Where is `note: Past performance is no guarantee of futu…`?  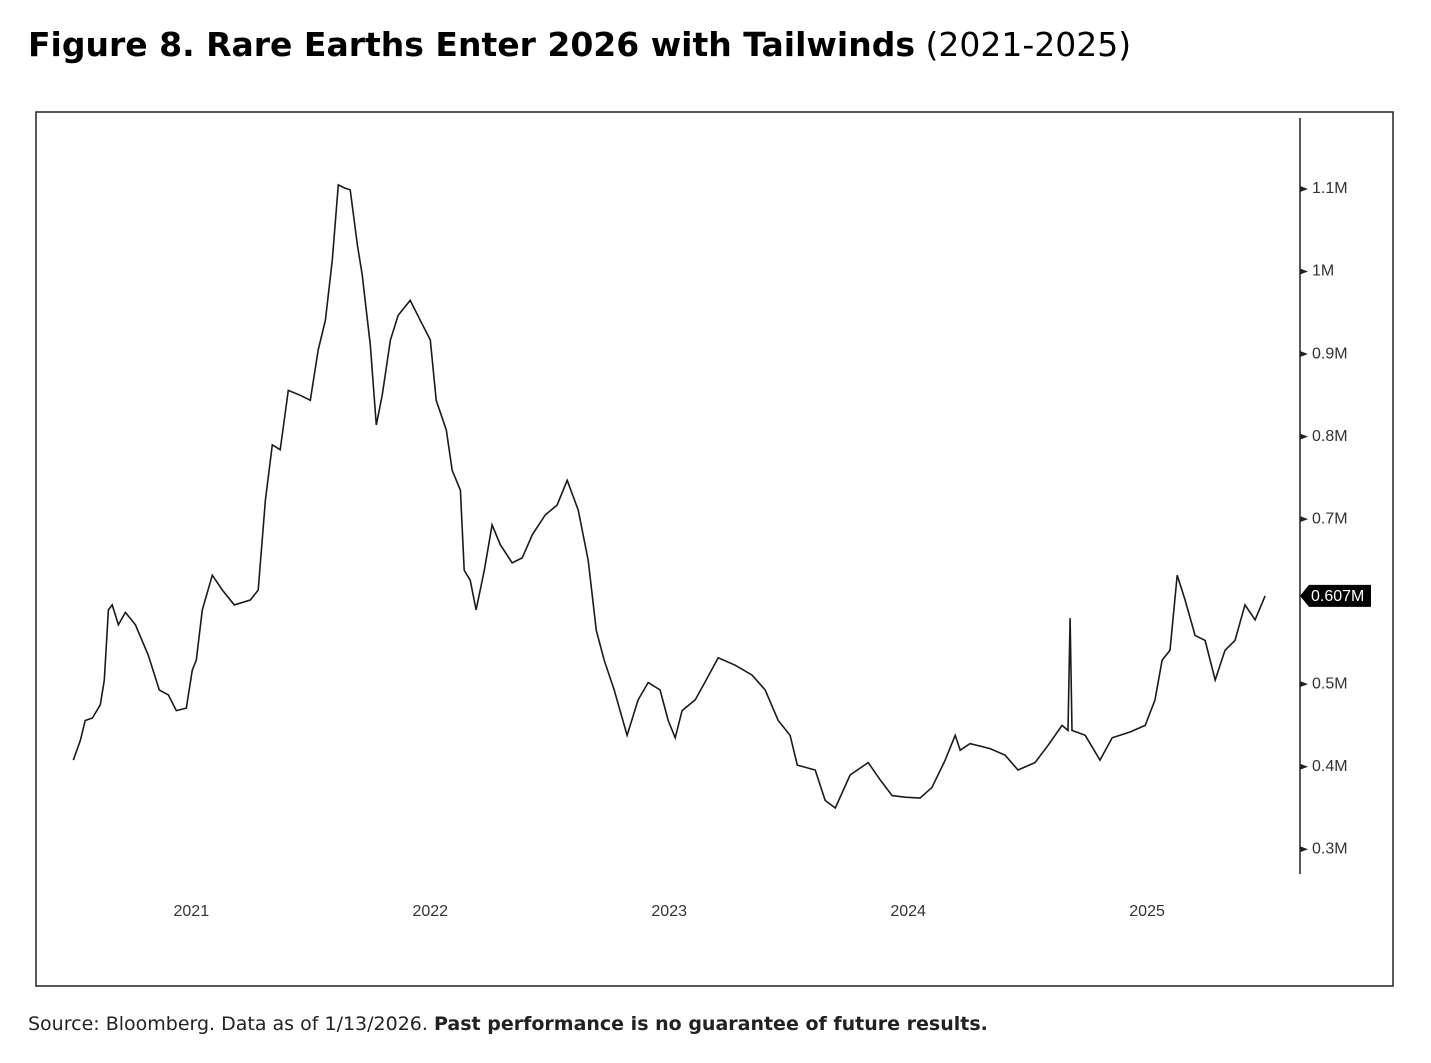 note: Past performance is no guarantee of futu… is located at coordinates (711, 1024).